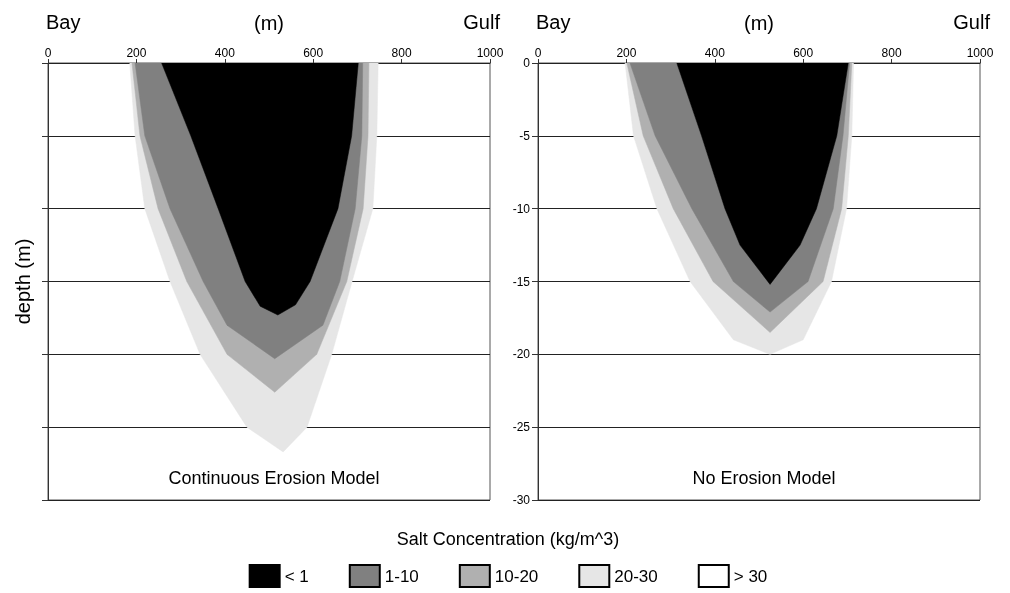 This screenshot has width=1010, height=593. I want to click on y-tick-label: -5, so click(525, 135).